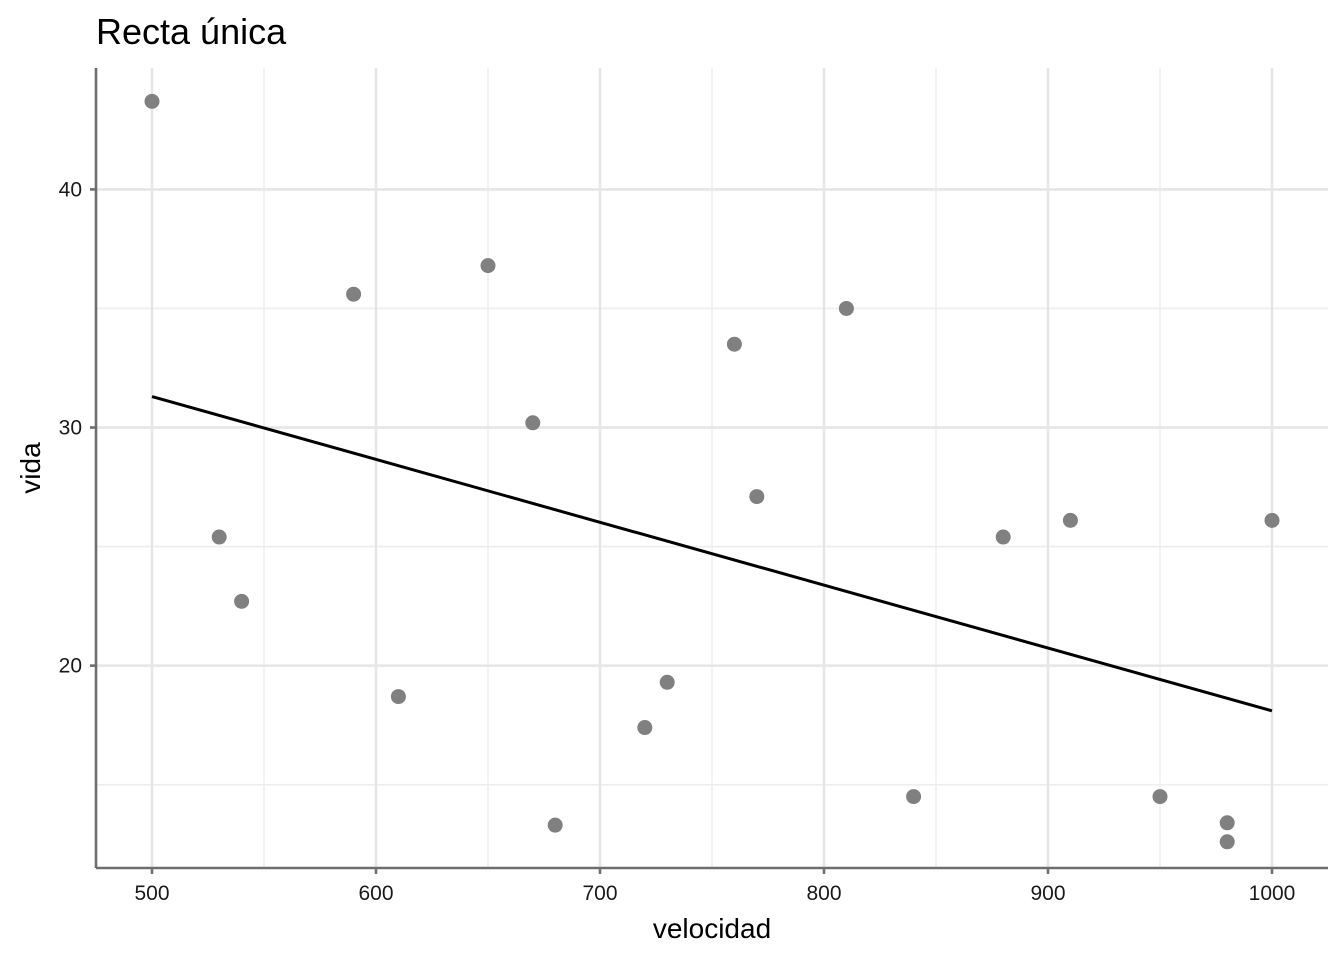  I want to click on x-tick-label: 700, so click(599, 893).